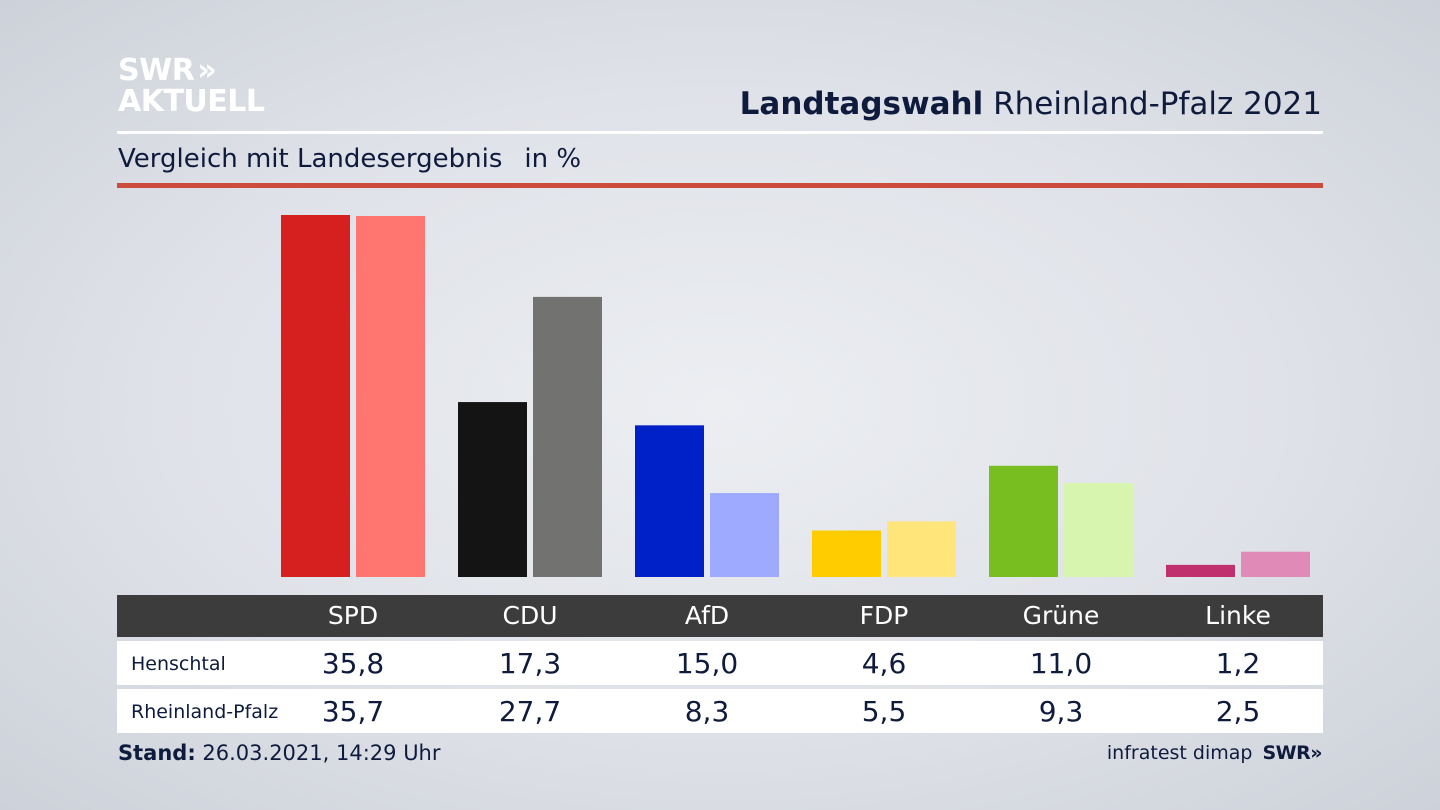 The image size is (1440, 810). I want to click on table-row-rheinland-pfalz: Rheinland-Pfalz 35,7 27,7 8,3 5,5 9,3 2,5, so click(720, 711).